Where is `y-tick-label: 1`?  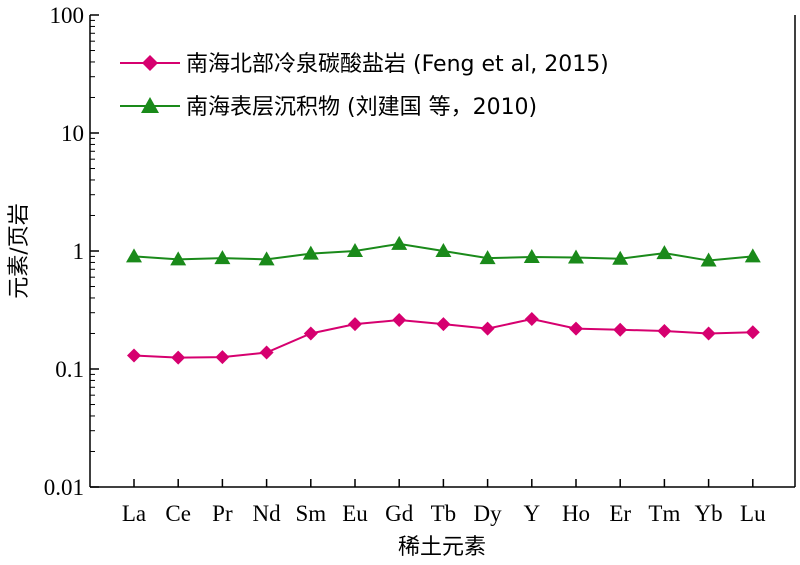
y-tick-label: 1 is located at coordinates (79, 251).